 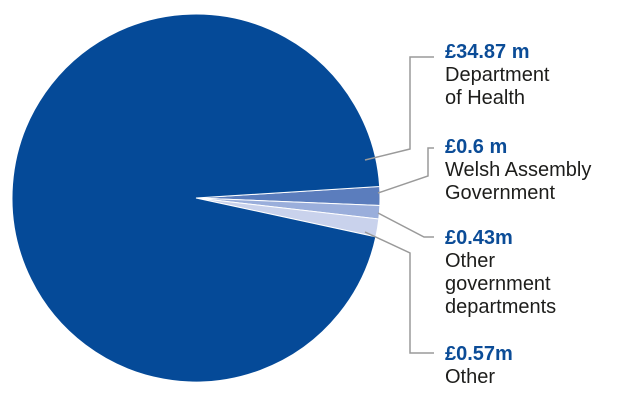 I want to click on slice-value-label: £0.43m, so click(x=479, y=238).